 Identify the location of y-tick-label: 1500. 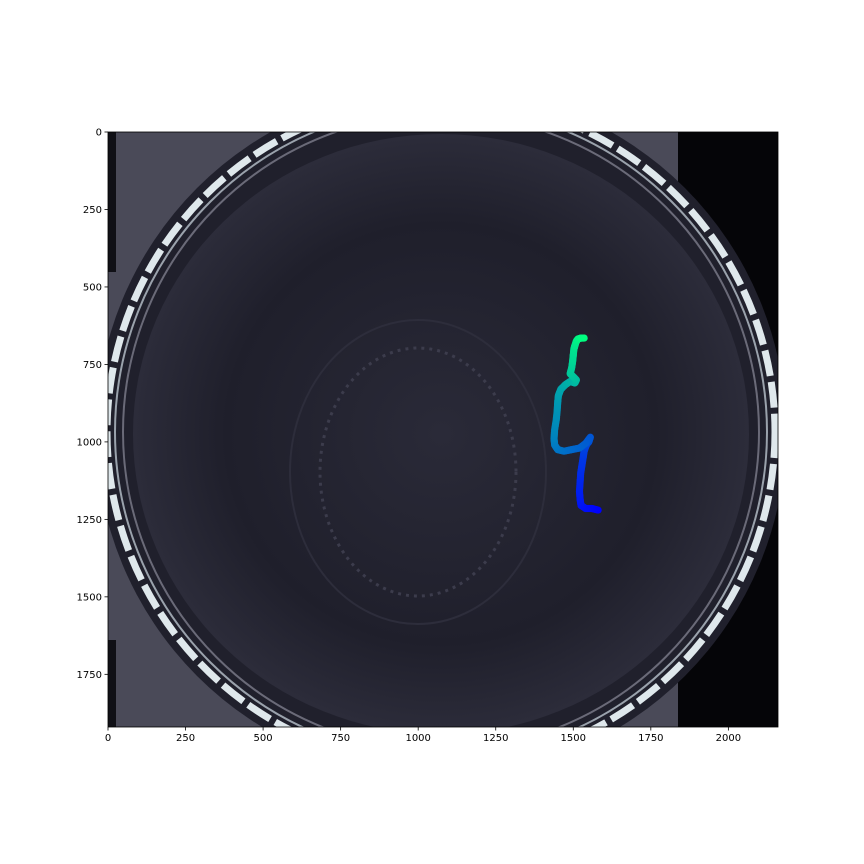
(89, 597).